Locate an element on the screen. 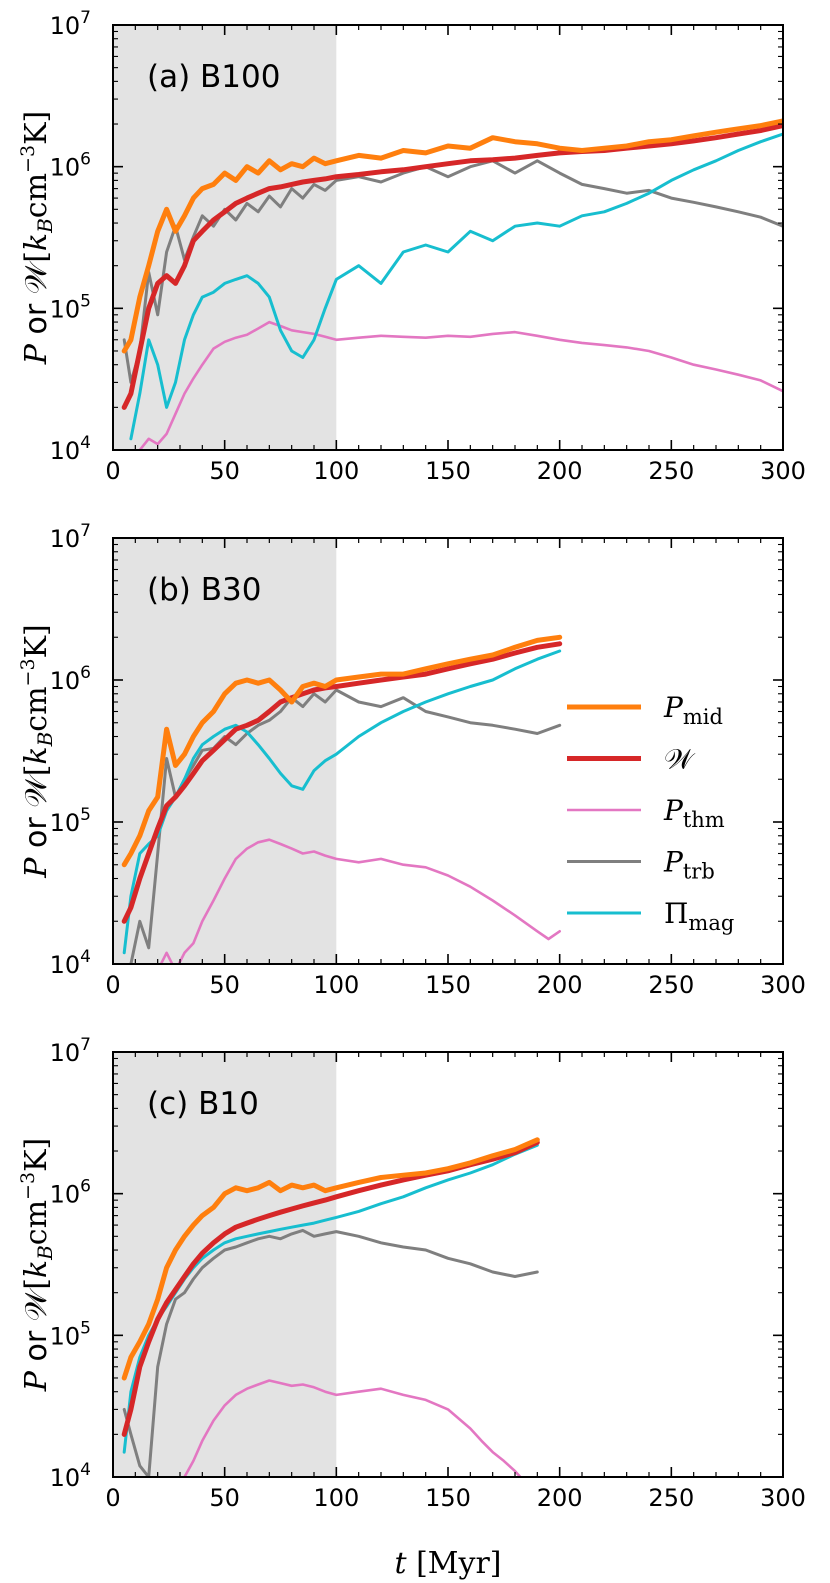 This screenshot has width=830, height=1583. panel-title: (a) B100 is located at coordinates (213, 77).